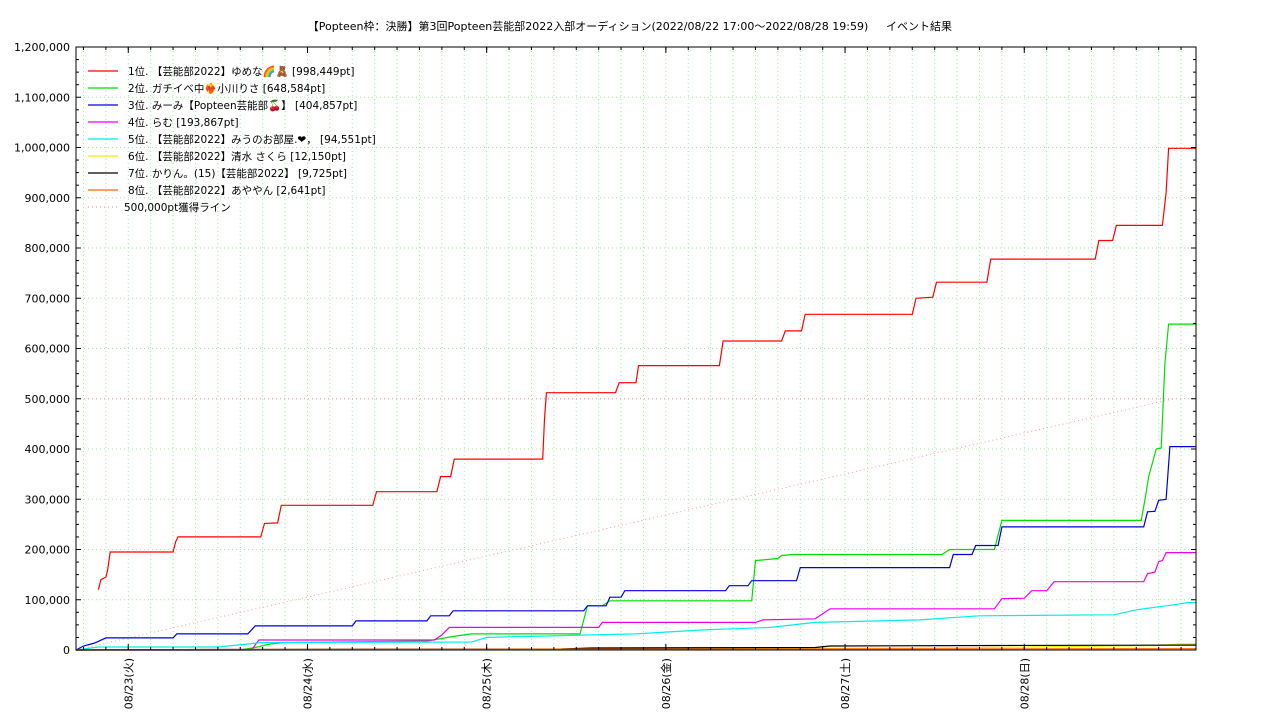  What do you see at coordinates (48, 550) in the screenshot?
I see `y-tick-label: 200,000` at bounding box center [48, 550].